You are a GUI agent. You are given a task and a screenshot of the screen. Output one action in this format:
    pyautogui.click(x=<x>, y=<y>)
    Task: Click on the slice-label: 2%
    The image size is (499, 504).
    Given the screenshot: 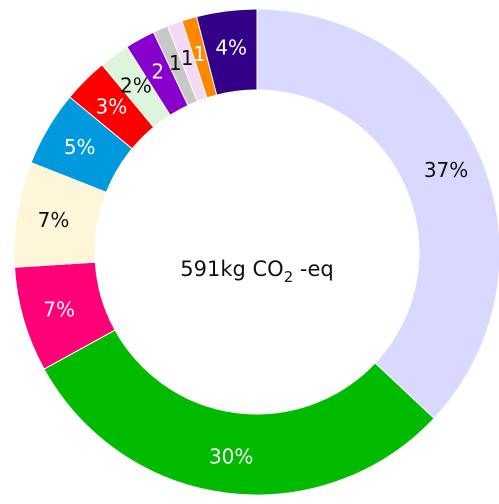 What is the action you would take?
    pyautogui.click(x=136, y=85)
    